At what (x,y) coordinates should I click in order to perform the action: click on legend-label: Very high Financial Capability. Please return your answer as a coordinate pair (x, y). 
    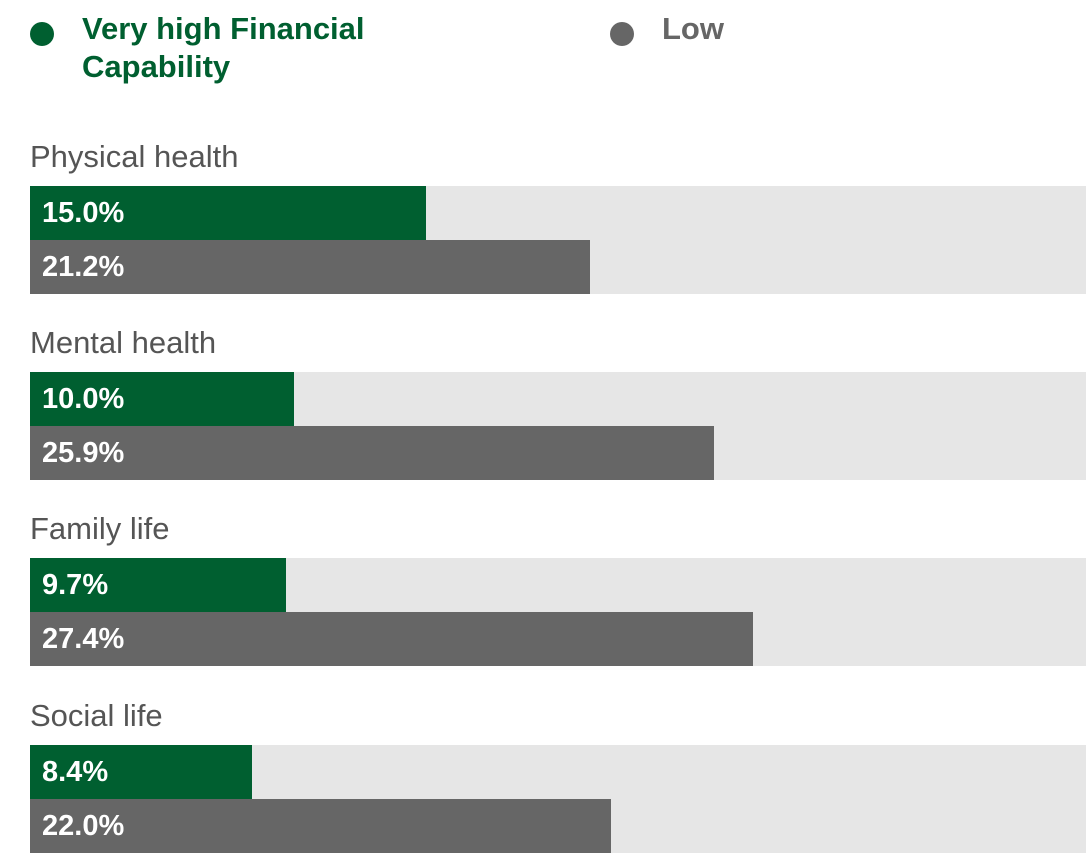
    Looking at the image, I should click on (223, 47).